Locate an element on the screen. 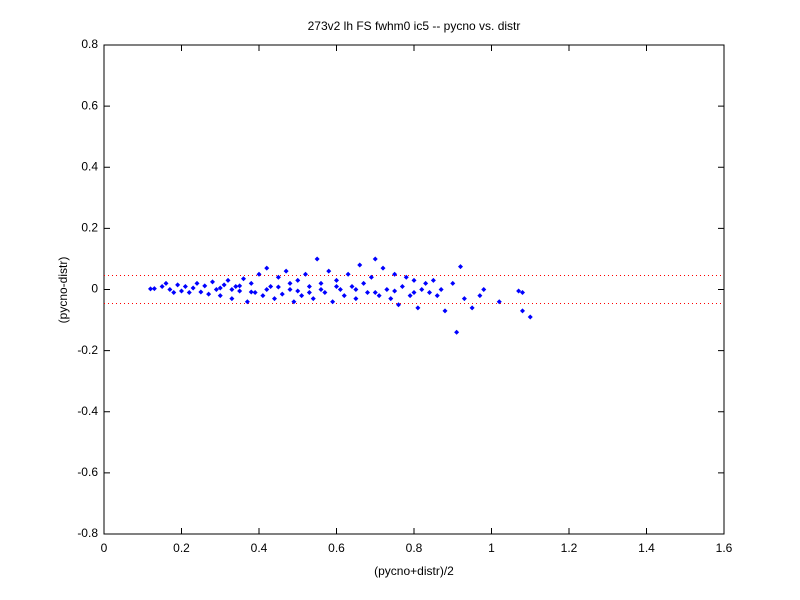  x-tick-label: 0.2 is located at coordinates (181, 548).